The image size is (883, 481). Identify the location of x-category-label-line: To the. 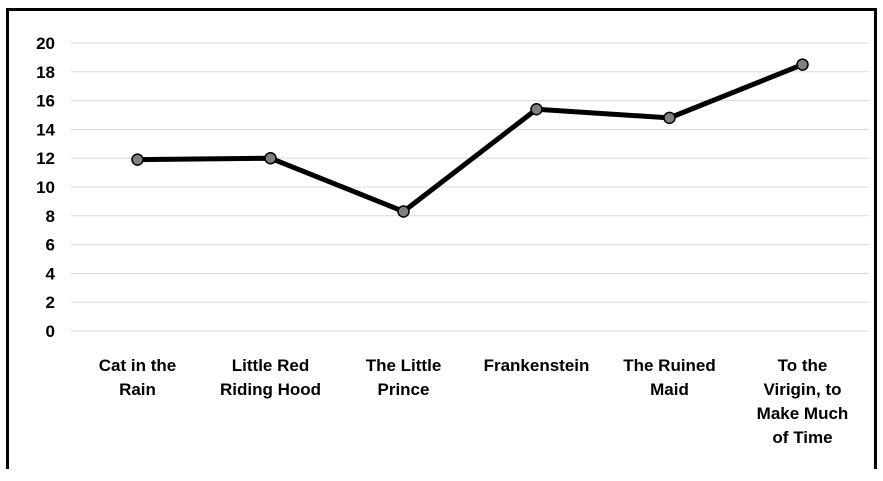
(803, 365).